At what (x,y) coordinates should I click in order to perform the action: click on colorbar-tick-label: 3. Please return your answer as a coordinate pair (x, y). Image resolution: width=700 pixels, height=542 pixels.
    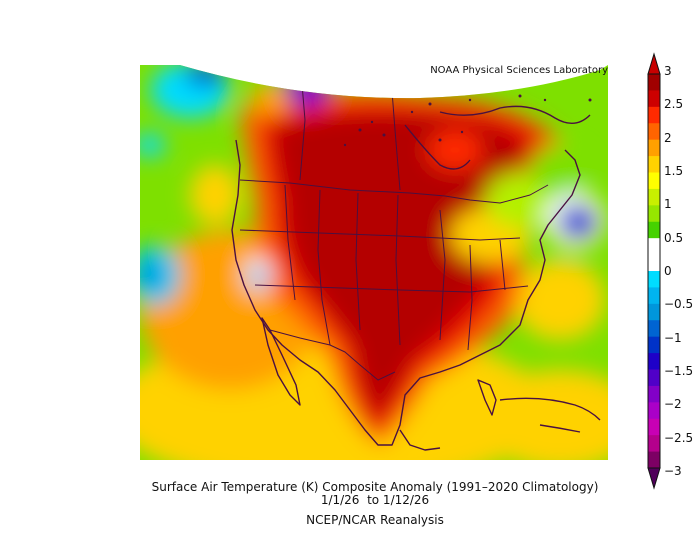
    Looking at the image, I should click on (668, 71).